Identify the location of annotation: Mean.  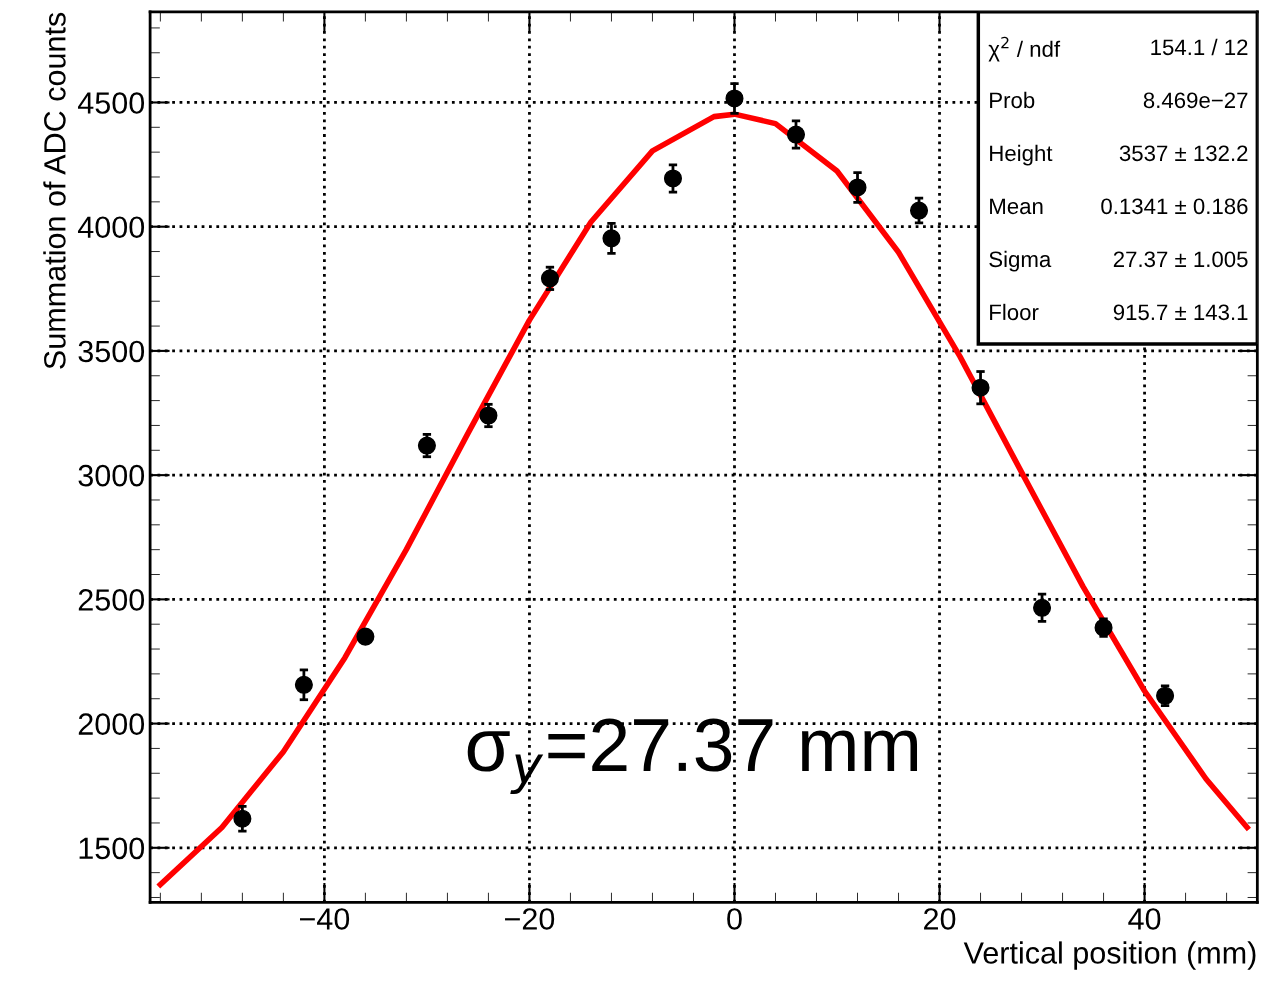
(1016, 206).